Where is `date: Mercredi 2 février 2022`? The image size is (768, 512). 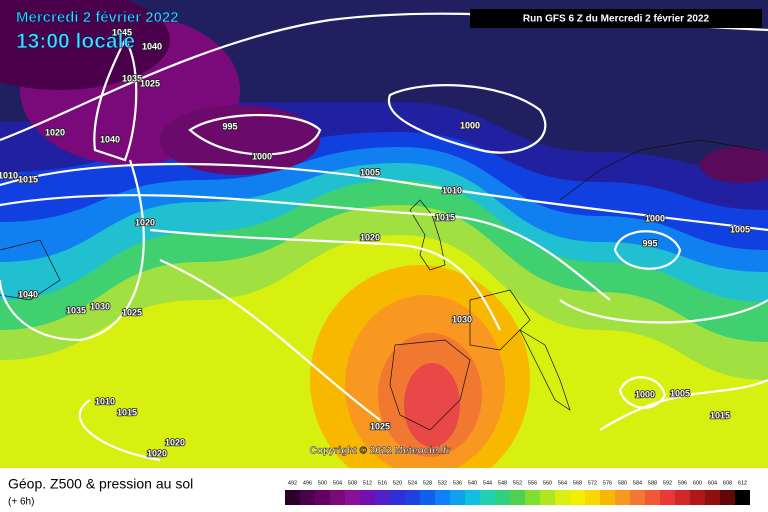
date: Mercredi 2 février 2022 is located at coordinates (97, 17).